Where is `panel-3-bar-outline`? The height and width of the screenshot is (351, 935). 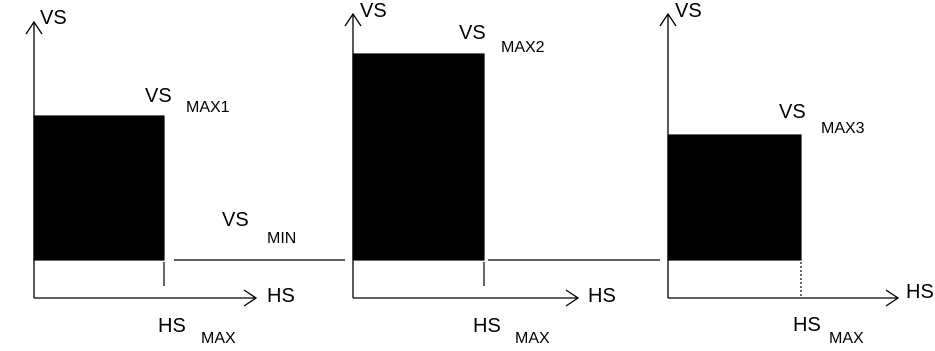 panel-3-bar-outline is located at coordinates (734, 197).